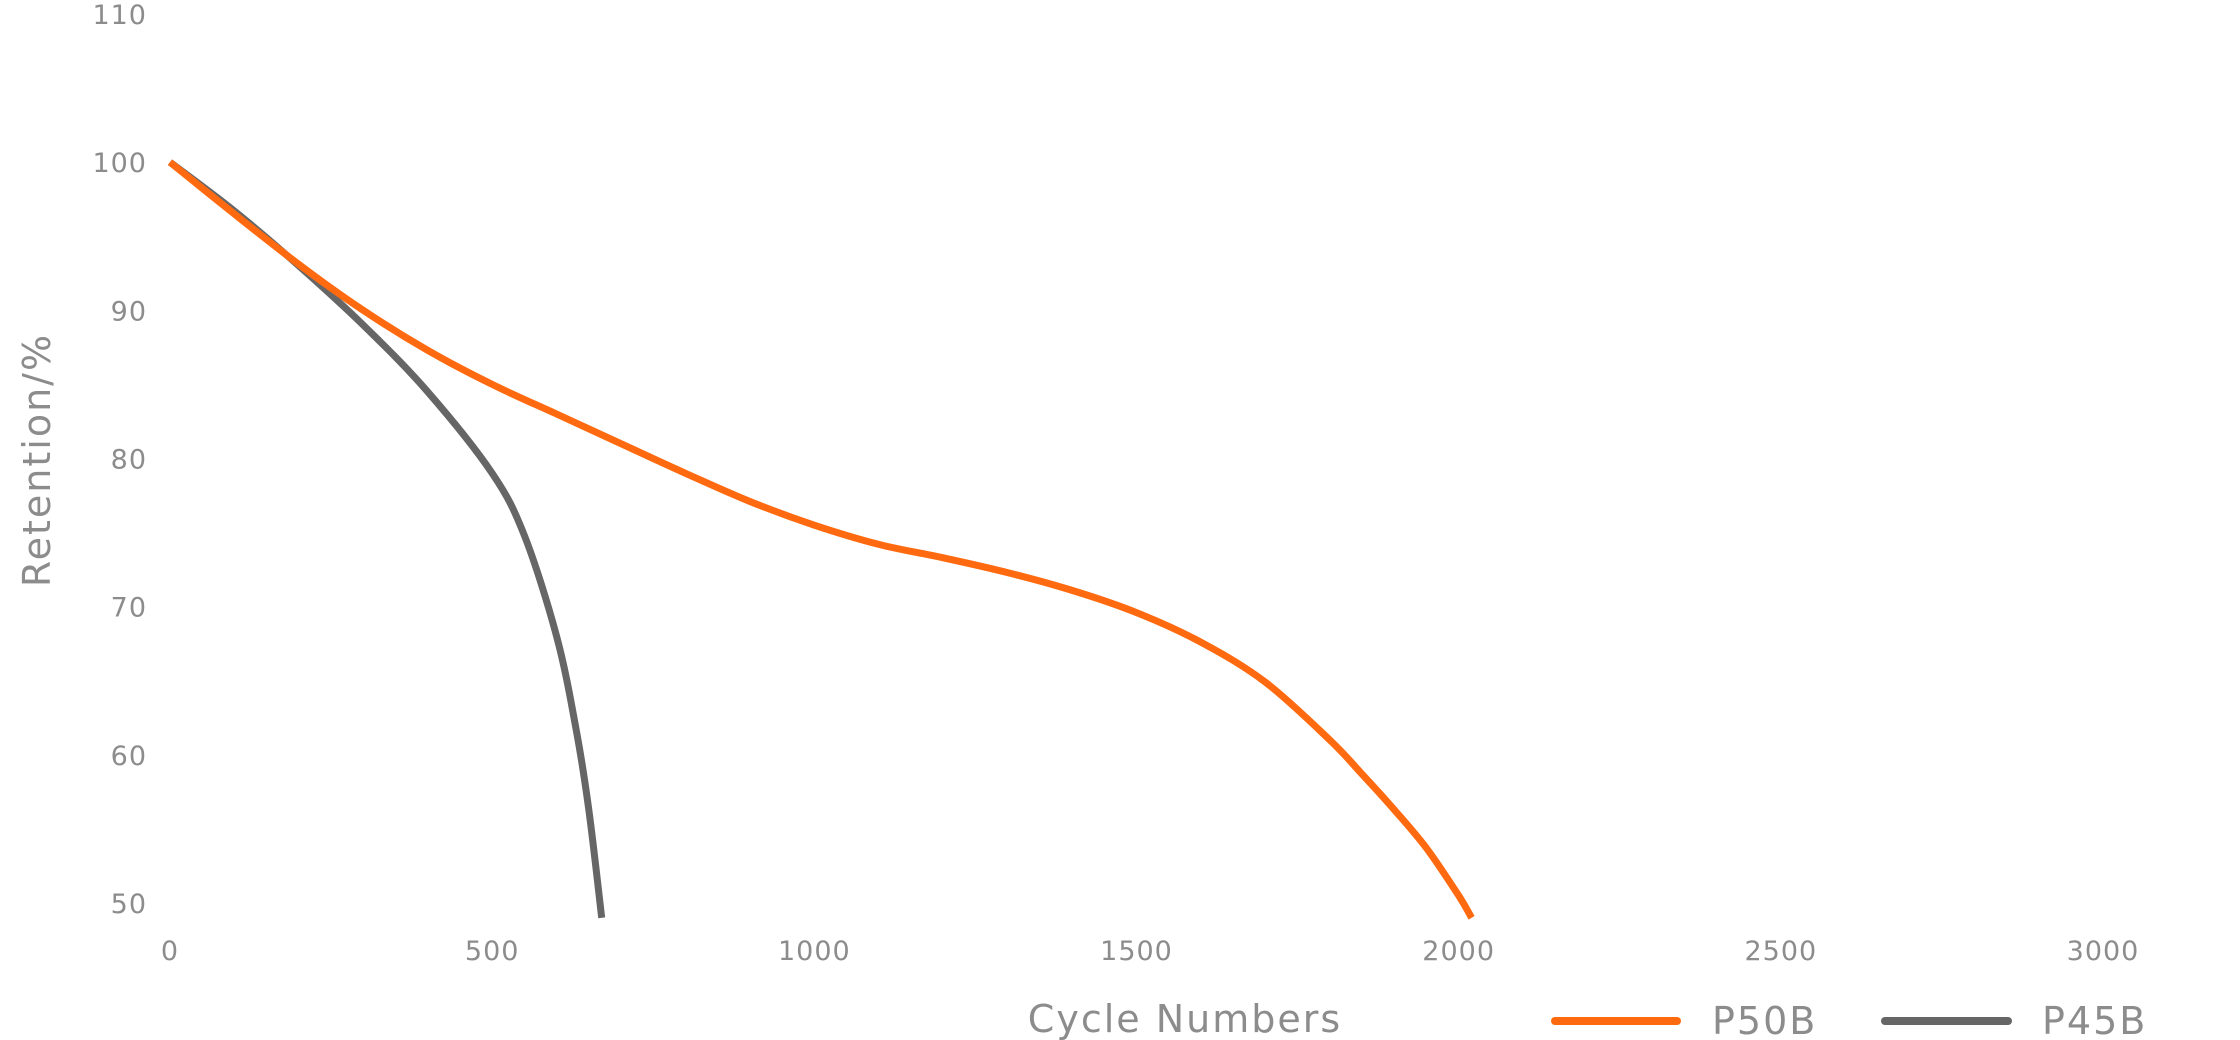  I want to click on x-tick-label: 1500, so click(1136, 951).